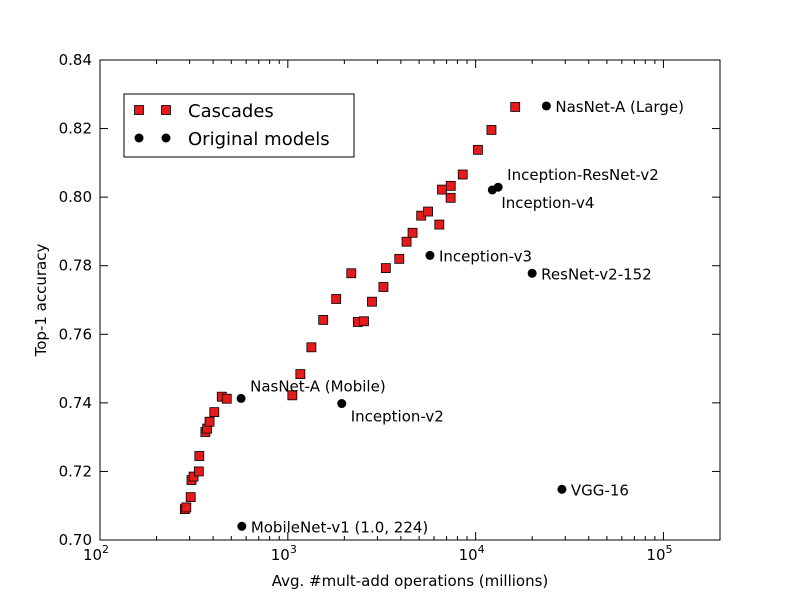 The width and height of the screenshot is (800, 600). I want to click on legend-entry-original-models: Original models, so click(232, 139).